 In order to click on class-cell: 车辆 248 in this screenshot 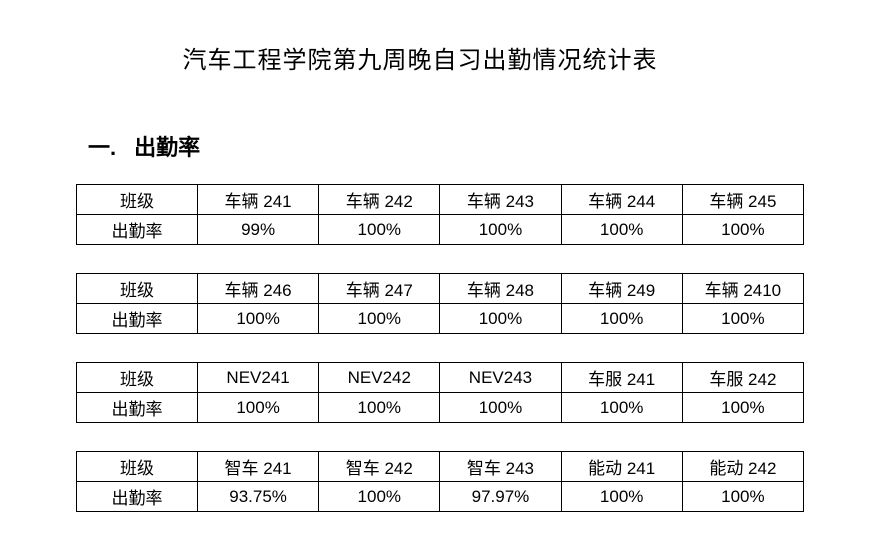, I will do `click(500, 288)`.